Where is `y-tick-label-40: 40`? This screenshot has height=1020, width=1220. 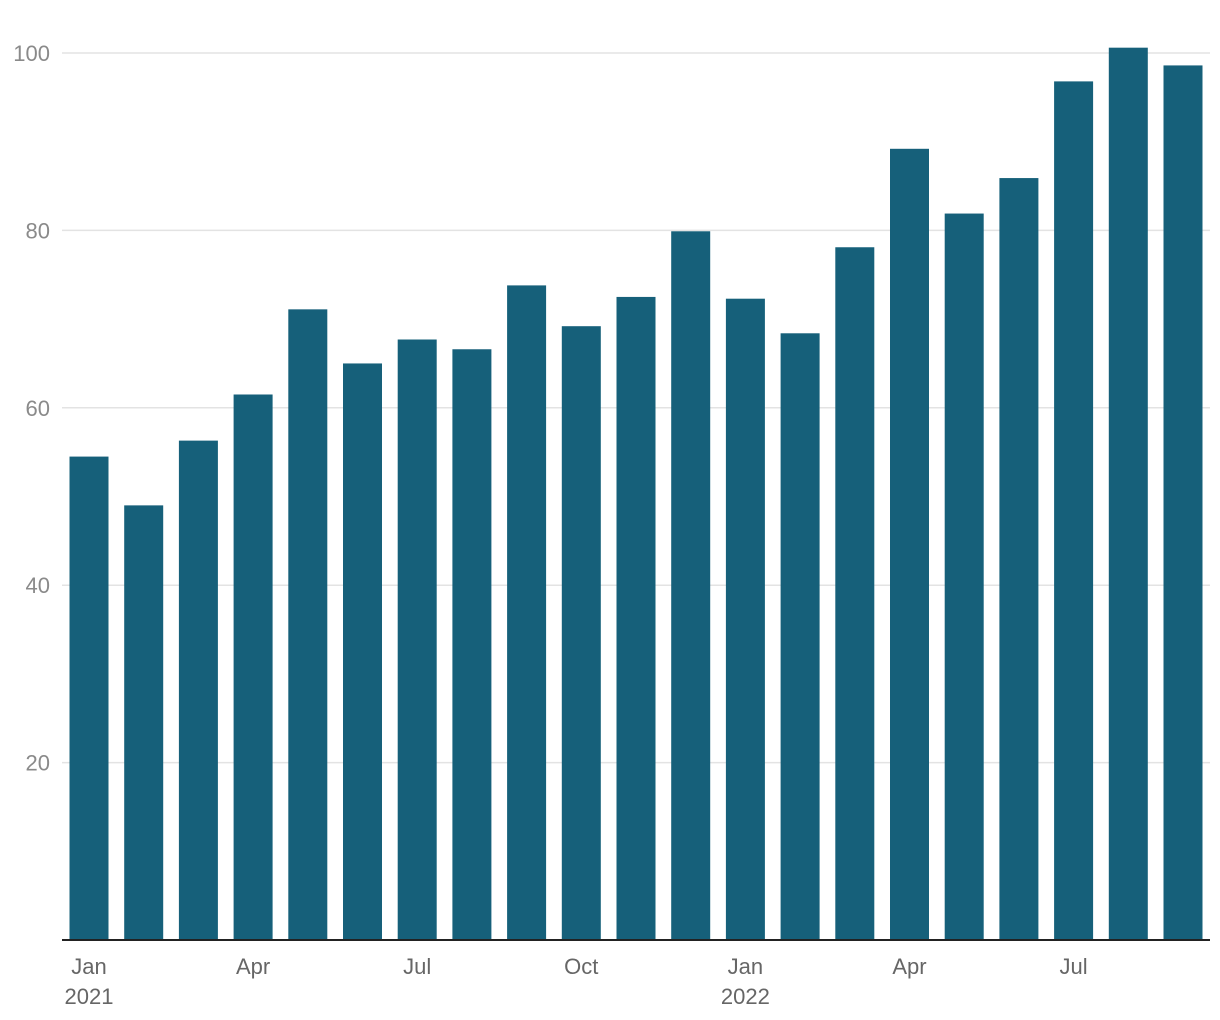 y-tick-label-40: 40 is located at coordinates (38, 585).